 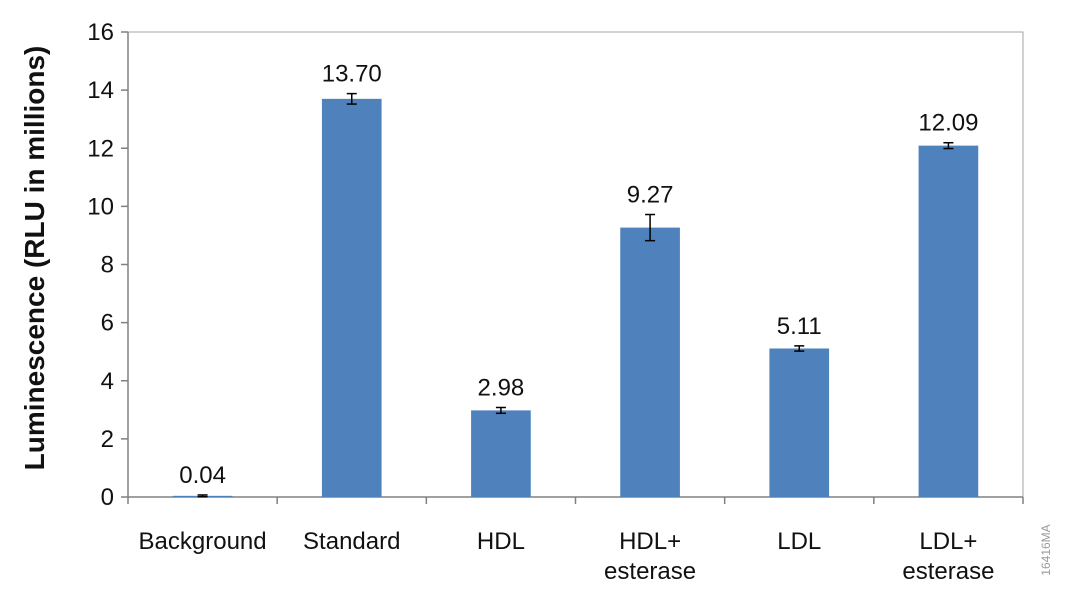 I want to click on y-tick-label: 0, so click(x=107, y=497).